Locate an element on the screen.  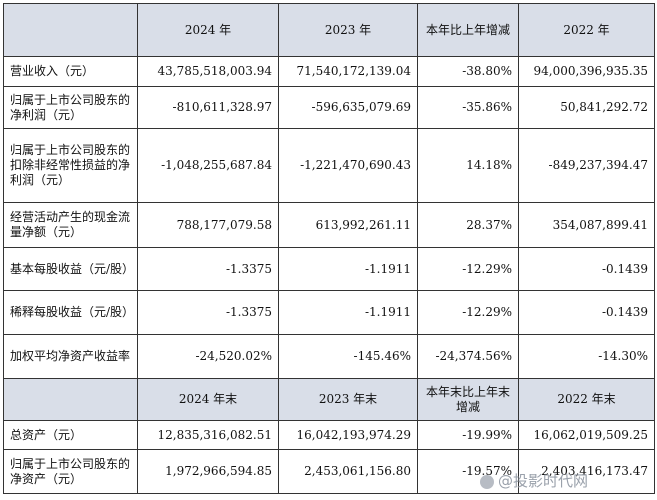
row-label: 总资产（元） is located at coordinates (70, 435).